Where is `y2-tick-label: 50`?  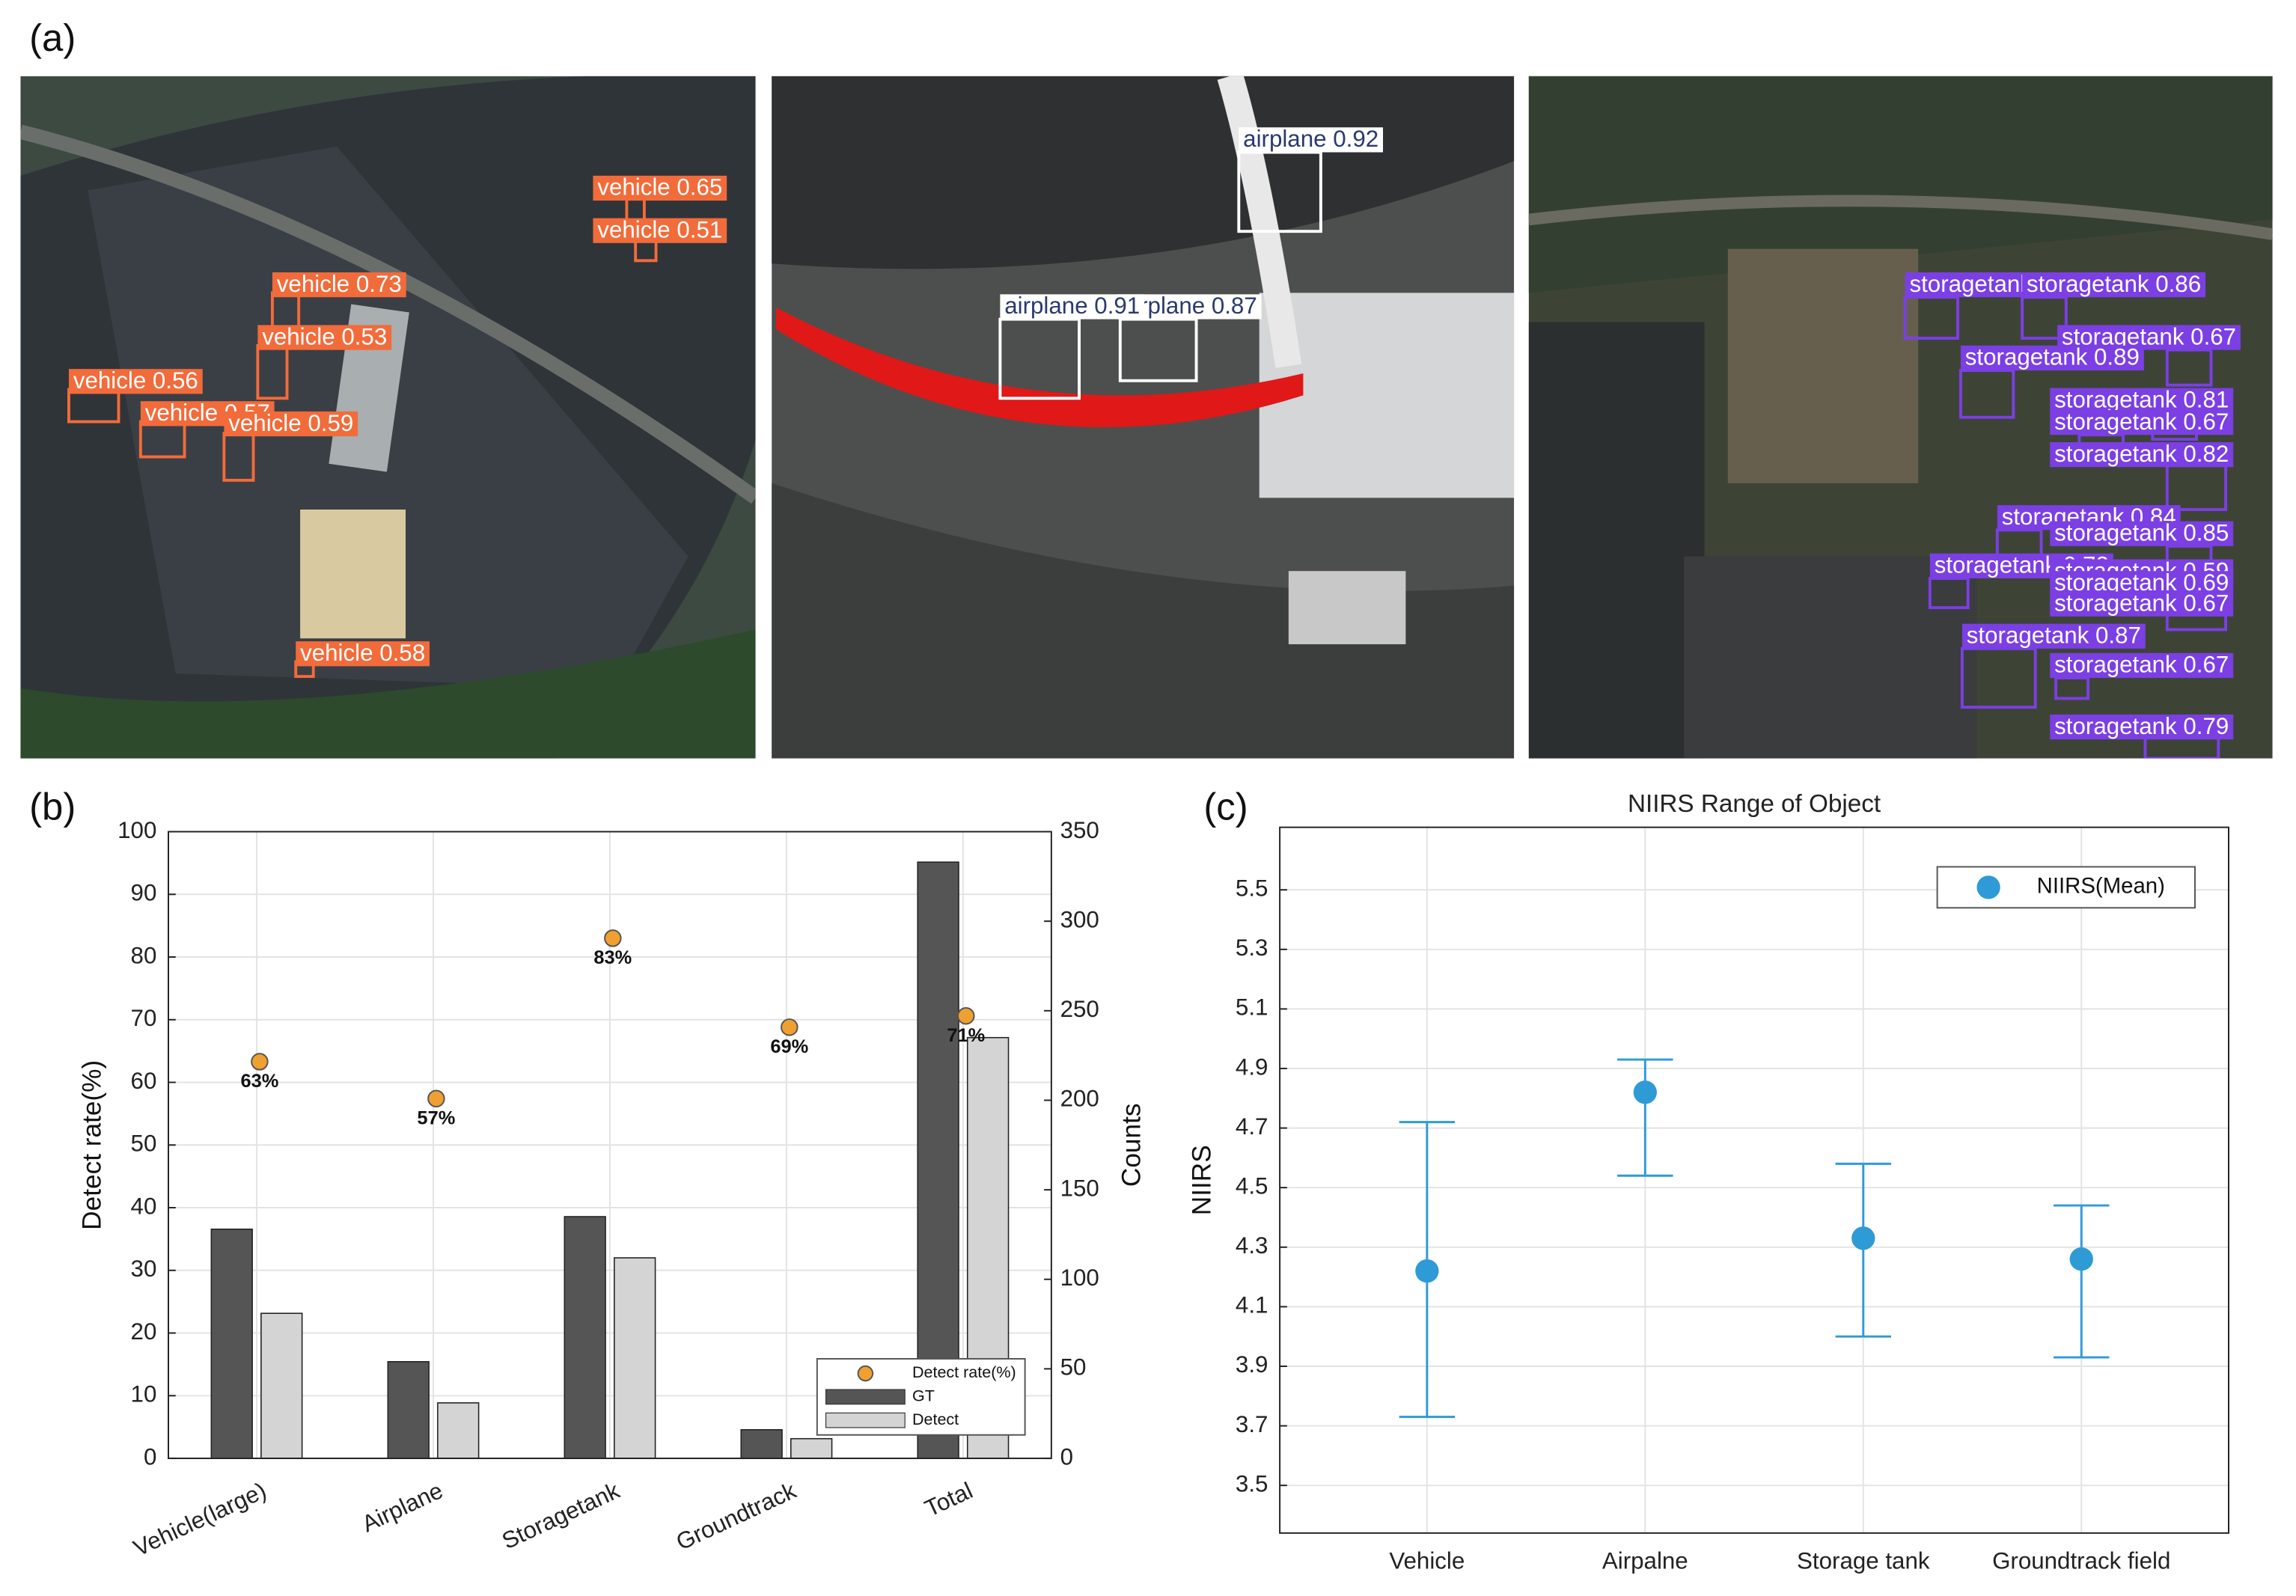
y2-tick-label: 50 is located at coordinates (1073, 1368).